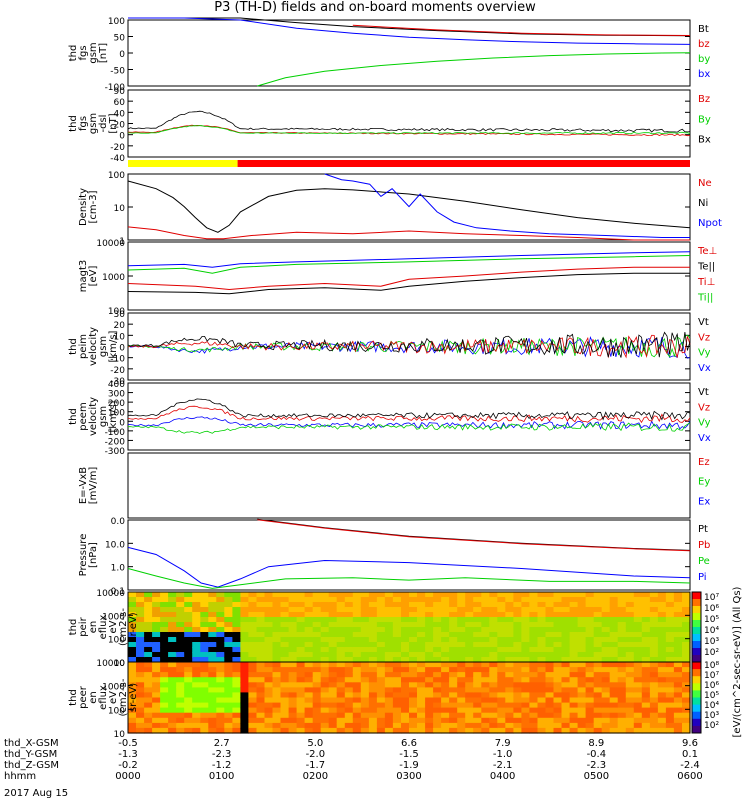 This screenshot has height=800, width=750. I want to click on series-line-red, so click(408, 278).